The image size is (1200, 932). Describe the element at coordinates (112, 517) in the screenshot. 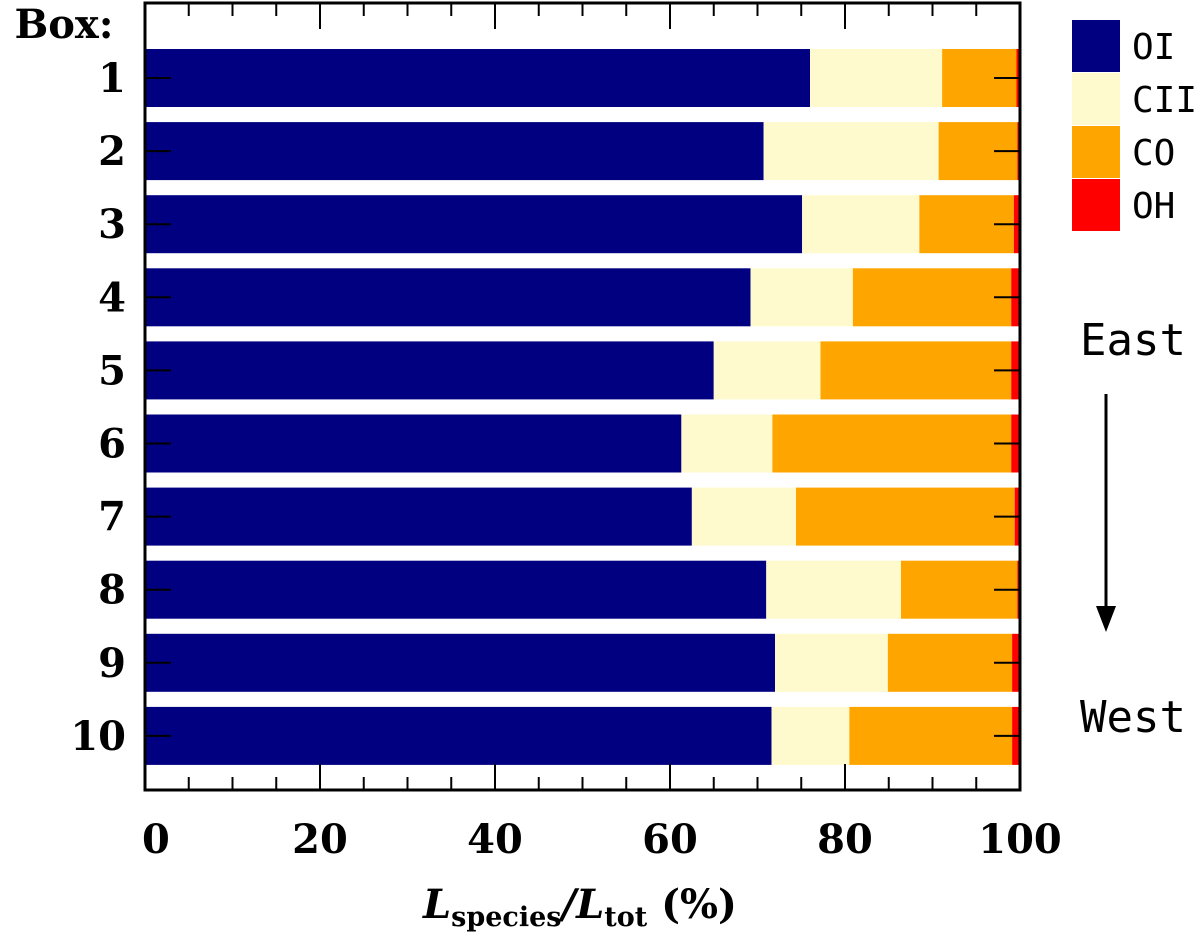

I see `category-label-7: 7` at that location.